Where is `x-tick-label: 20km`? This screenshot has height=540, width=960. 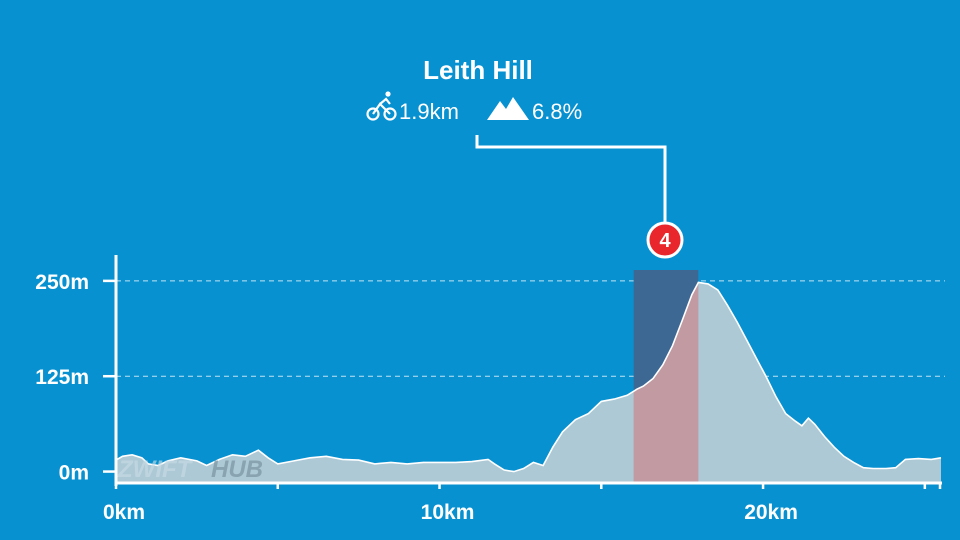
x-tick-label: 20km is located at coordinates (771, 512).